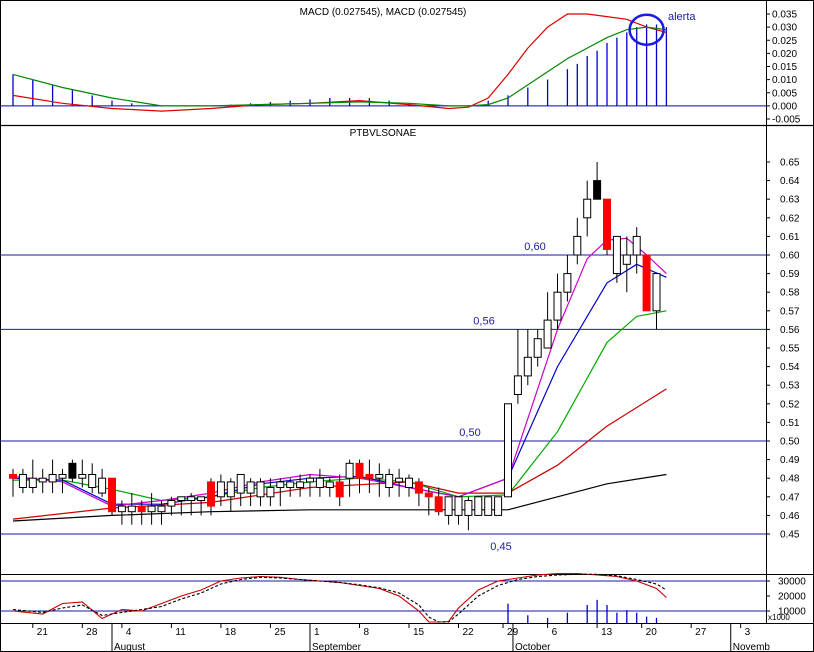 This screenshot has height=652, width=814. I want to click on osc-y-tick-label: 30000, so click(792, 582).